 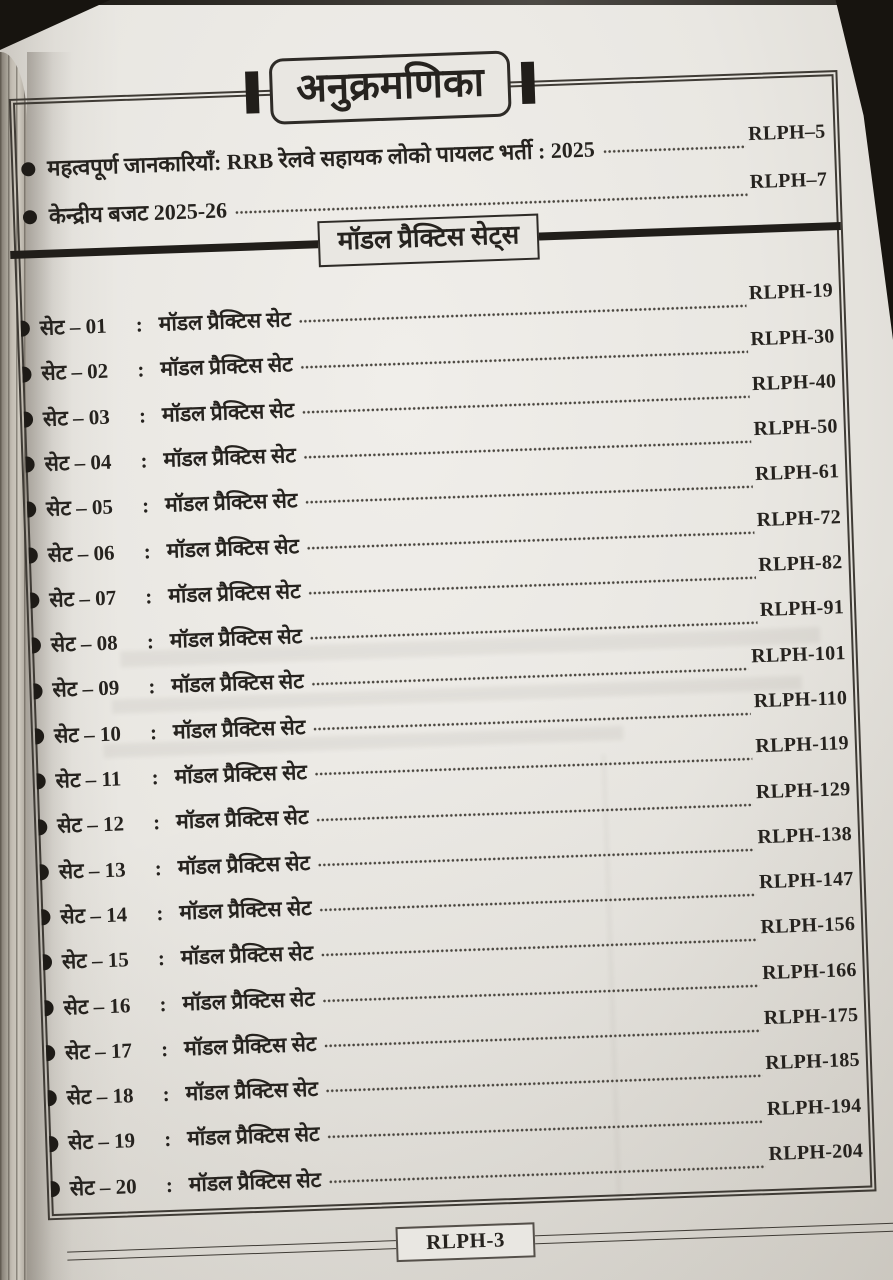 I want to click on set-number-label: सेट – 17, so click(x=98, y=1051).